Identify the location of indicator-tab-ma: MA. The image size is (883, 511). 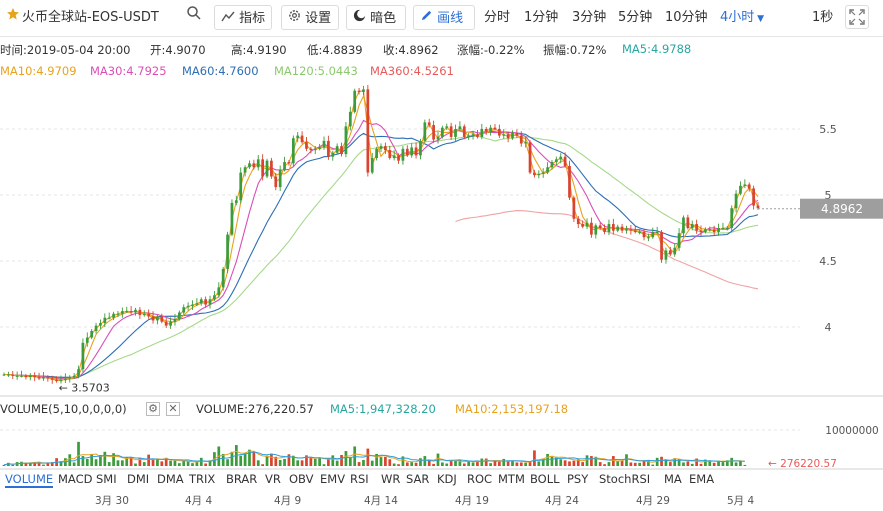
(673, 479).